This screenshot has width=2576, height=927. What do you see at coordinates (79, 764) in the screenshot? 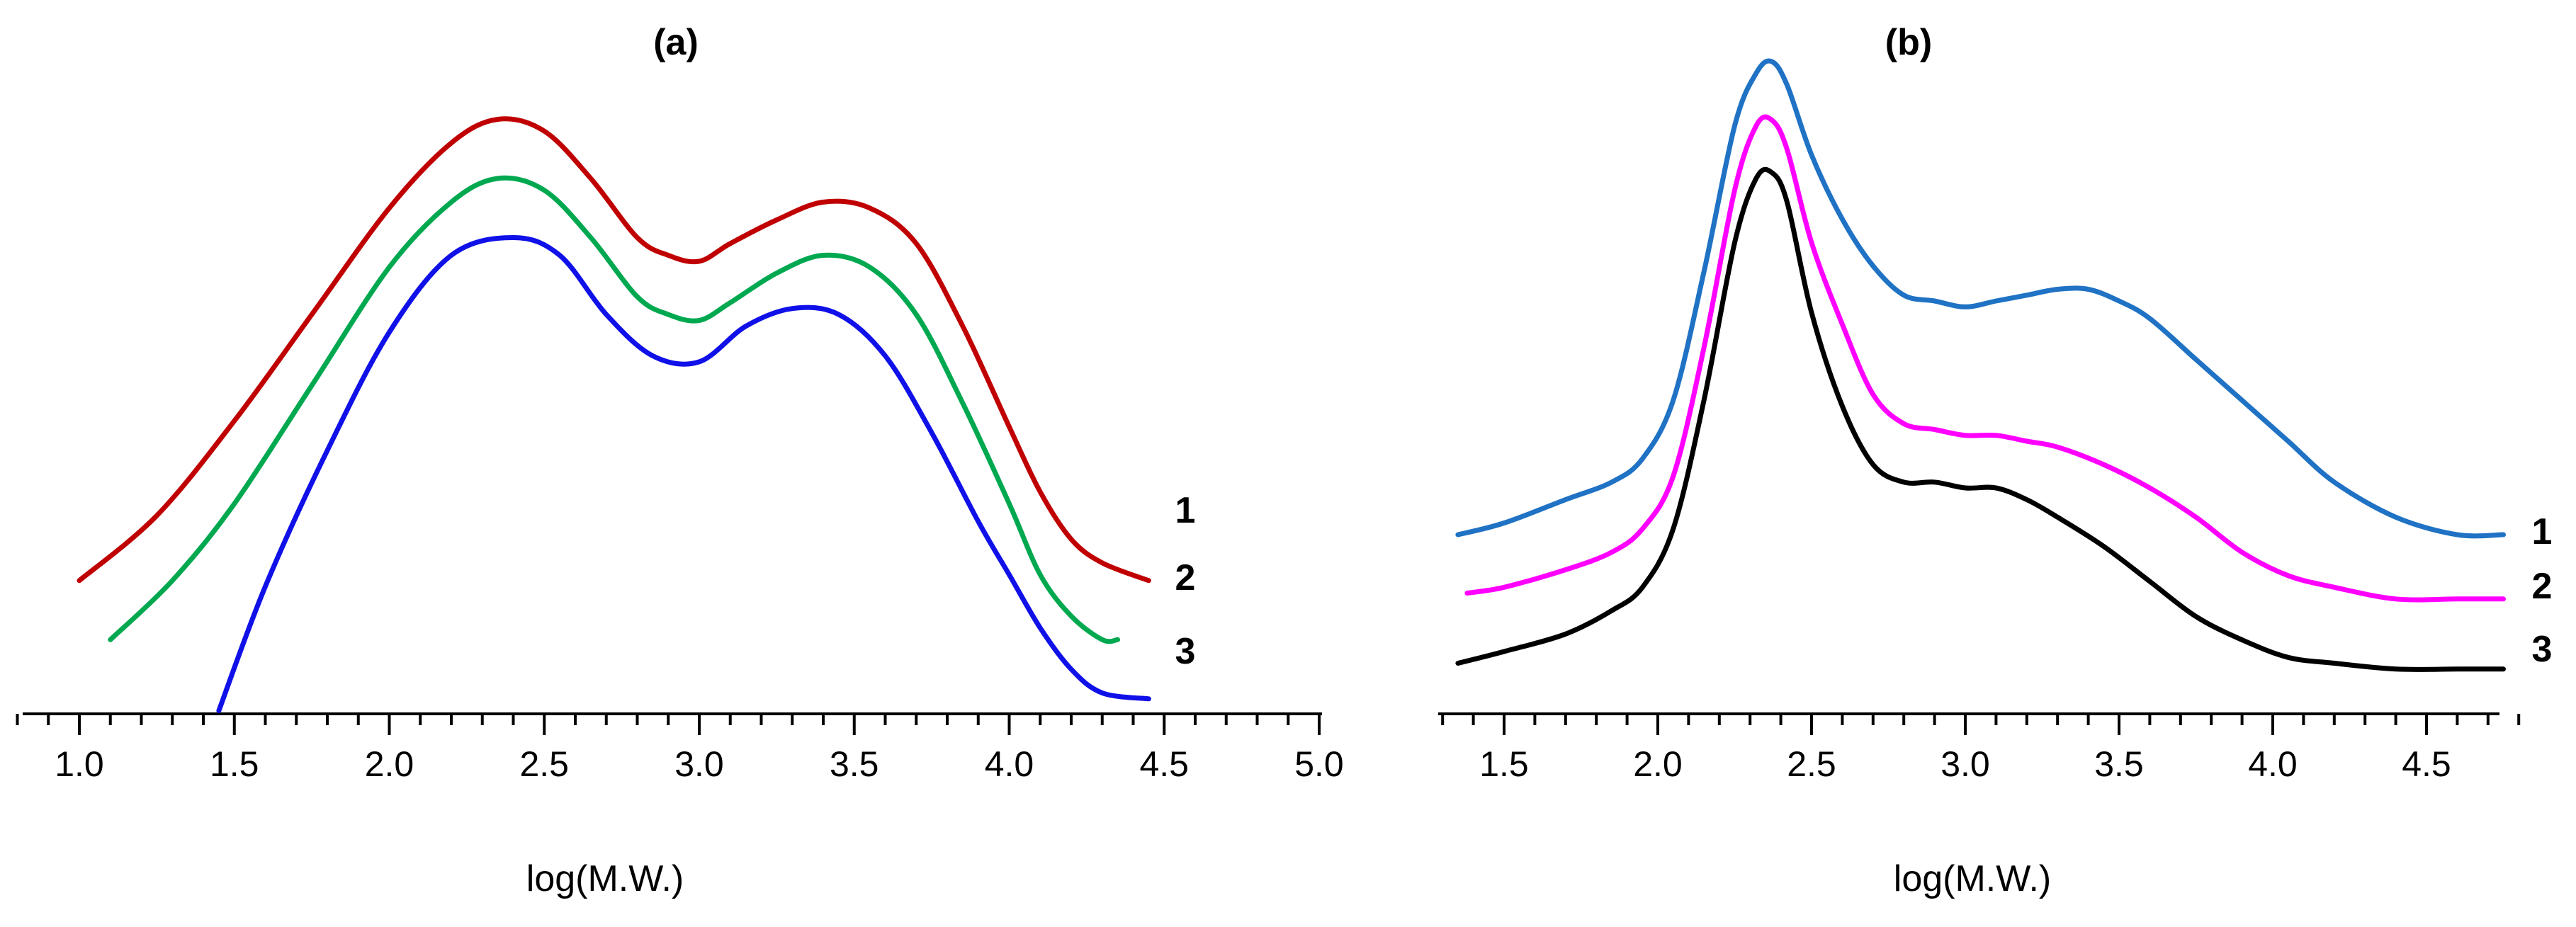
I see `x-tick-label: 1.0` at bounding box center [79, 764].